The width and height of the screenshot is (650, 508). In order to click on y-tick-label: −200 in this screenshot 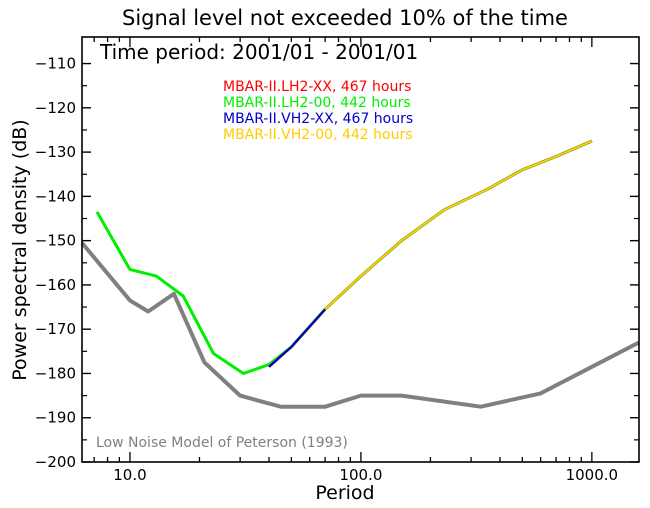, I will do `click(55, 462)`.